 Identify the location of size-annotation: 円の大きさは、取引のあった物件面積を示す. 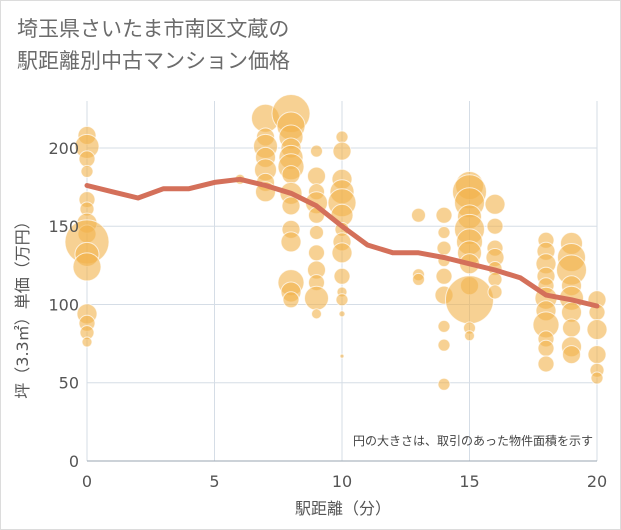
(473, 440).